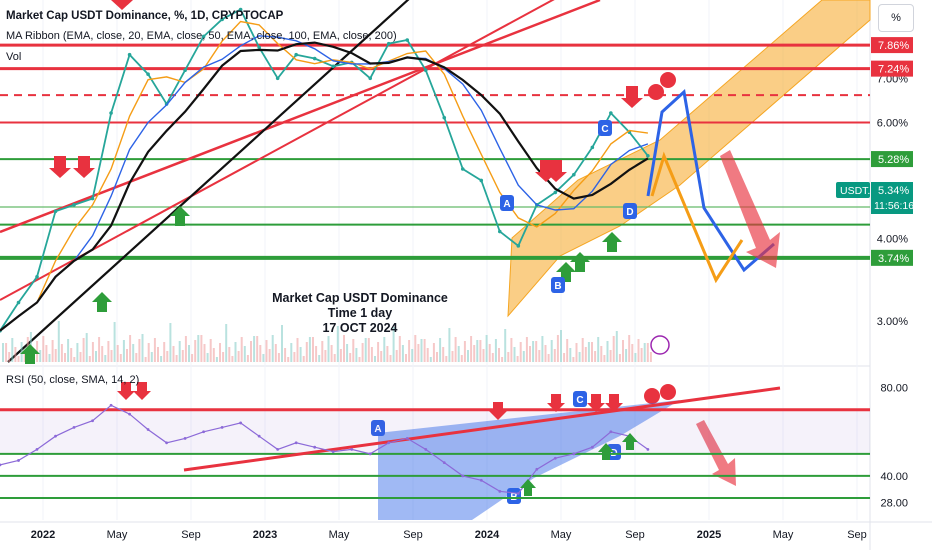 The height and width of the screenshot is (555, 932). Describe the element at coordinates (668, 80) in the screenshot. I see `angry-face-icon` at that location.